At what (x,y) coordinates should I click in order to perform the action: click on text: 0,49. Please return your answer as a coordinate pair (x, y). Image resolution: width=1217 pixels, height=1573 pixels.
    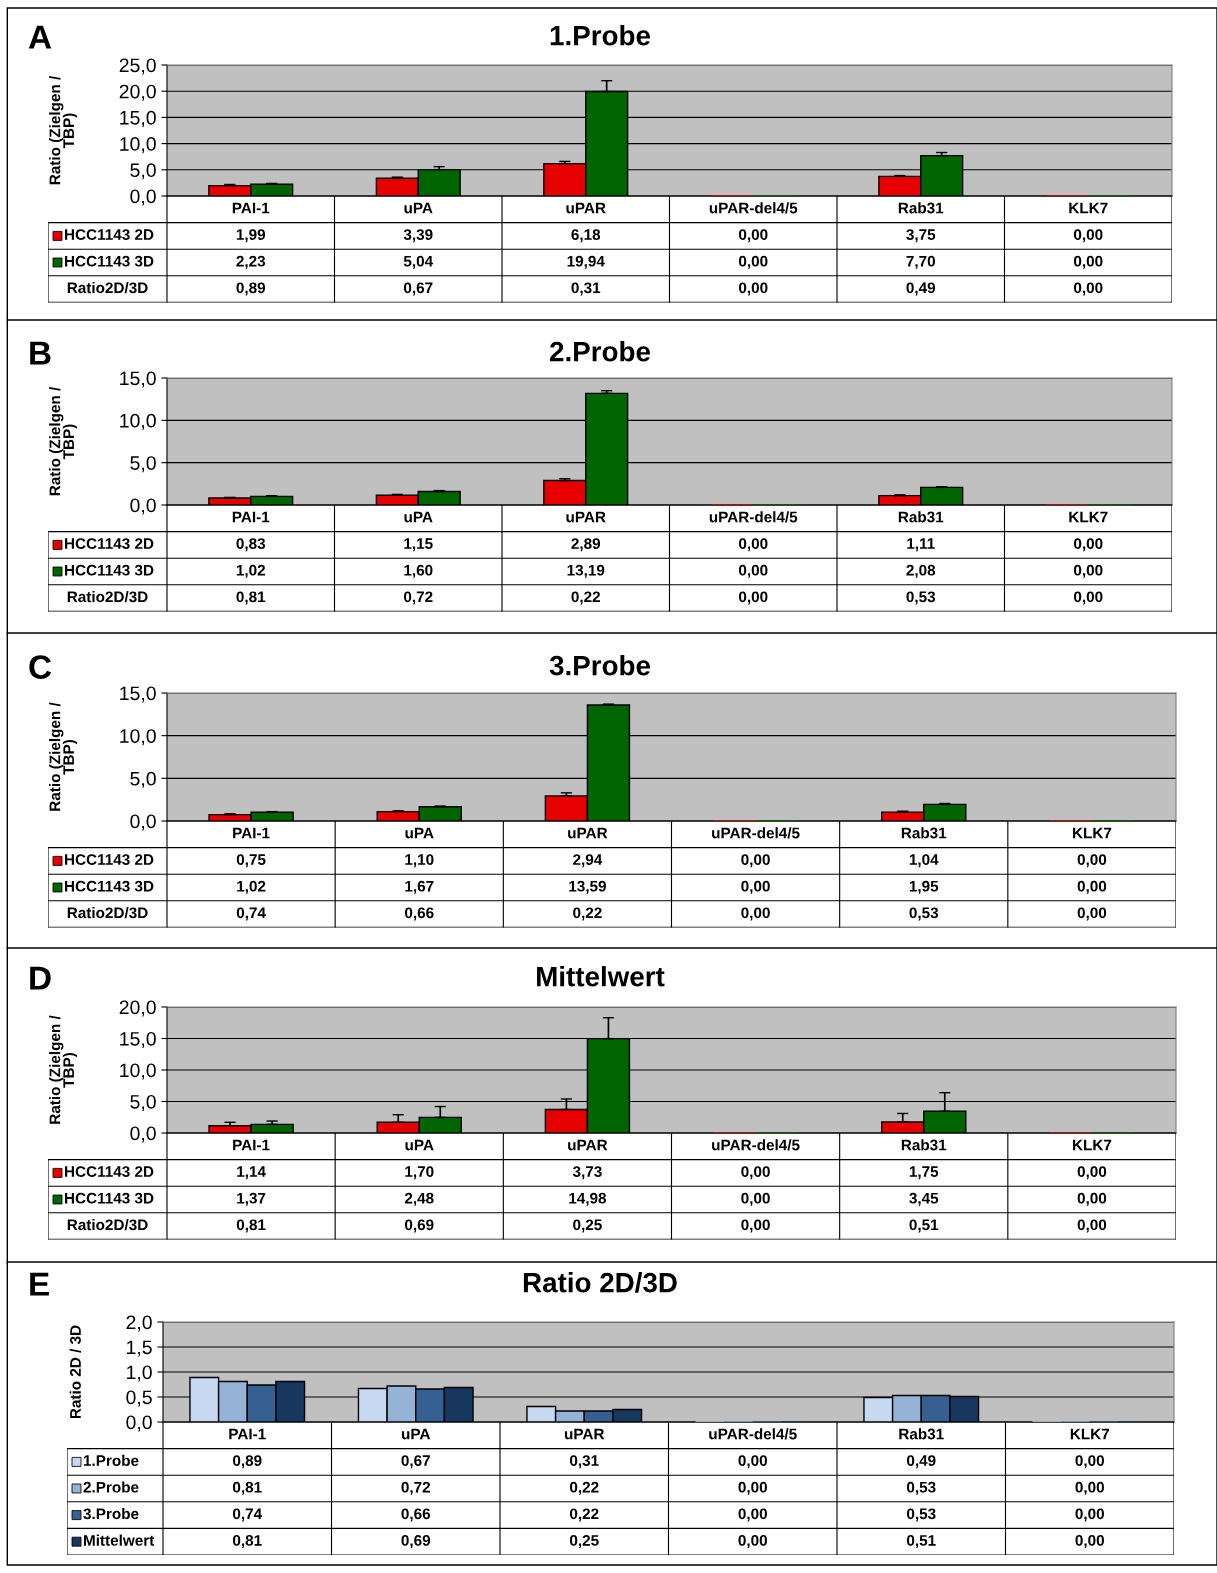
    Looking at the image, I should click on (921, 289).